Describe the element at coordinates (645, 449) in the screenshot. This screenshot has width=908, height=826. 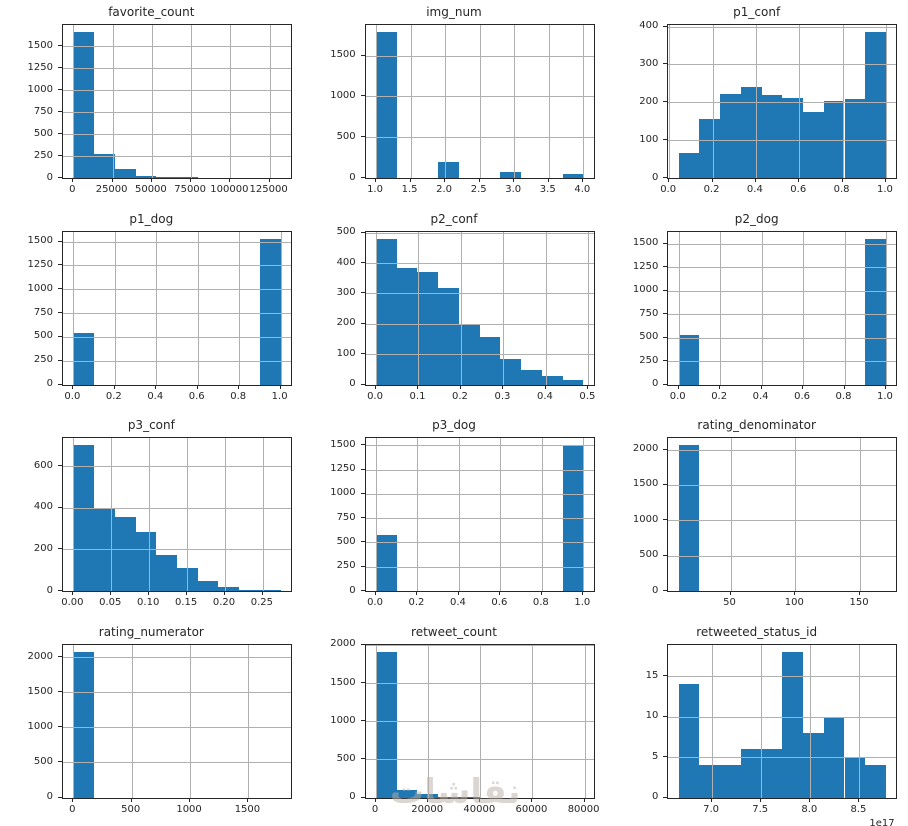
I see `y-tick-label: 2000` at that location.